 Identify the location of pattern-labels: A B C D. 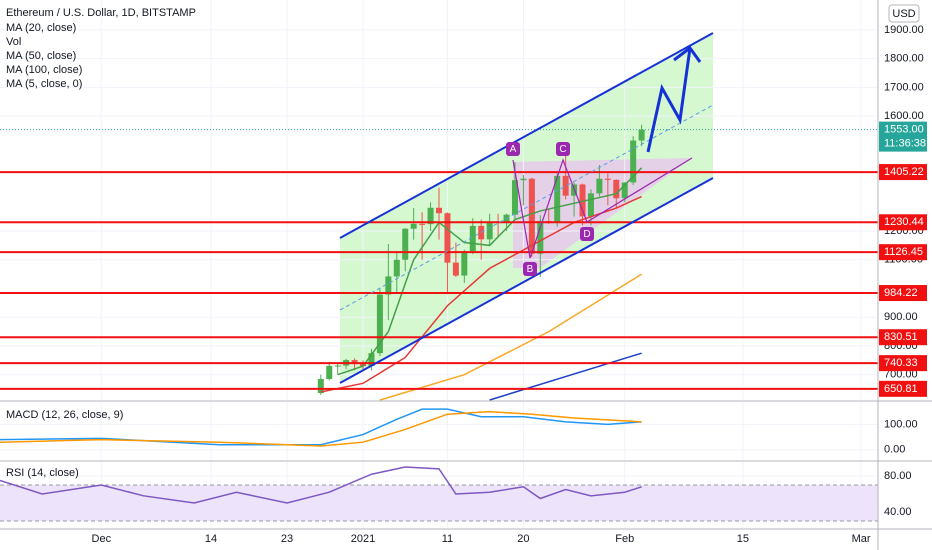
(550, 209).